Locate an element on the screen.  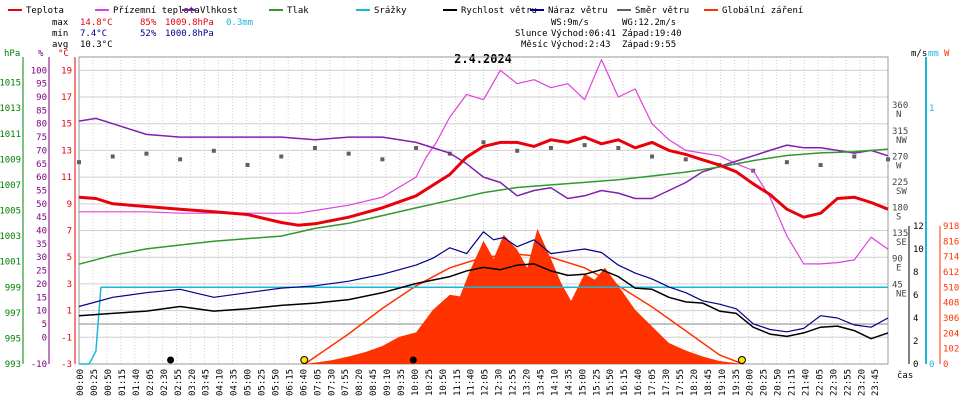
x-tick-label: 09:35 is located at coordinates (402, 382).